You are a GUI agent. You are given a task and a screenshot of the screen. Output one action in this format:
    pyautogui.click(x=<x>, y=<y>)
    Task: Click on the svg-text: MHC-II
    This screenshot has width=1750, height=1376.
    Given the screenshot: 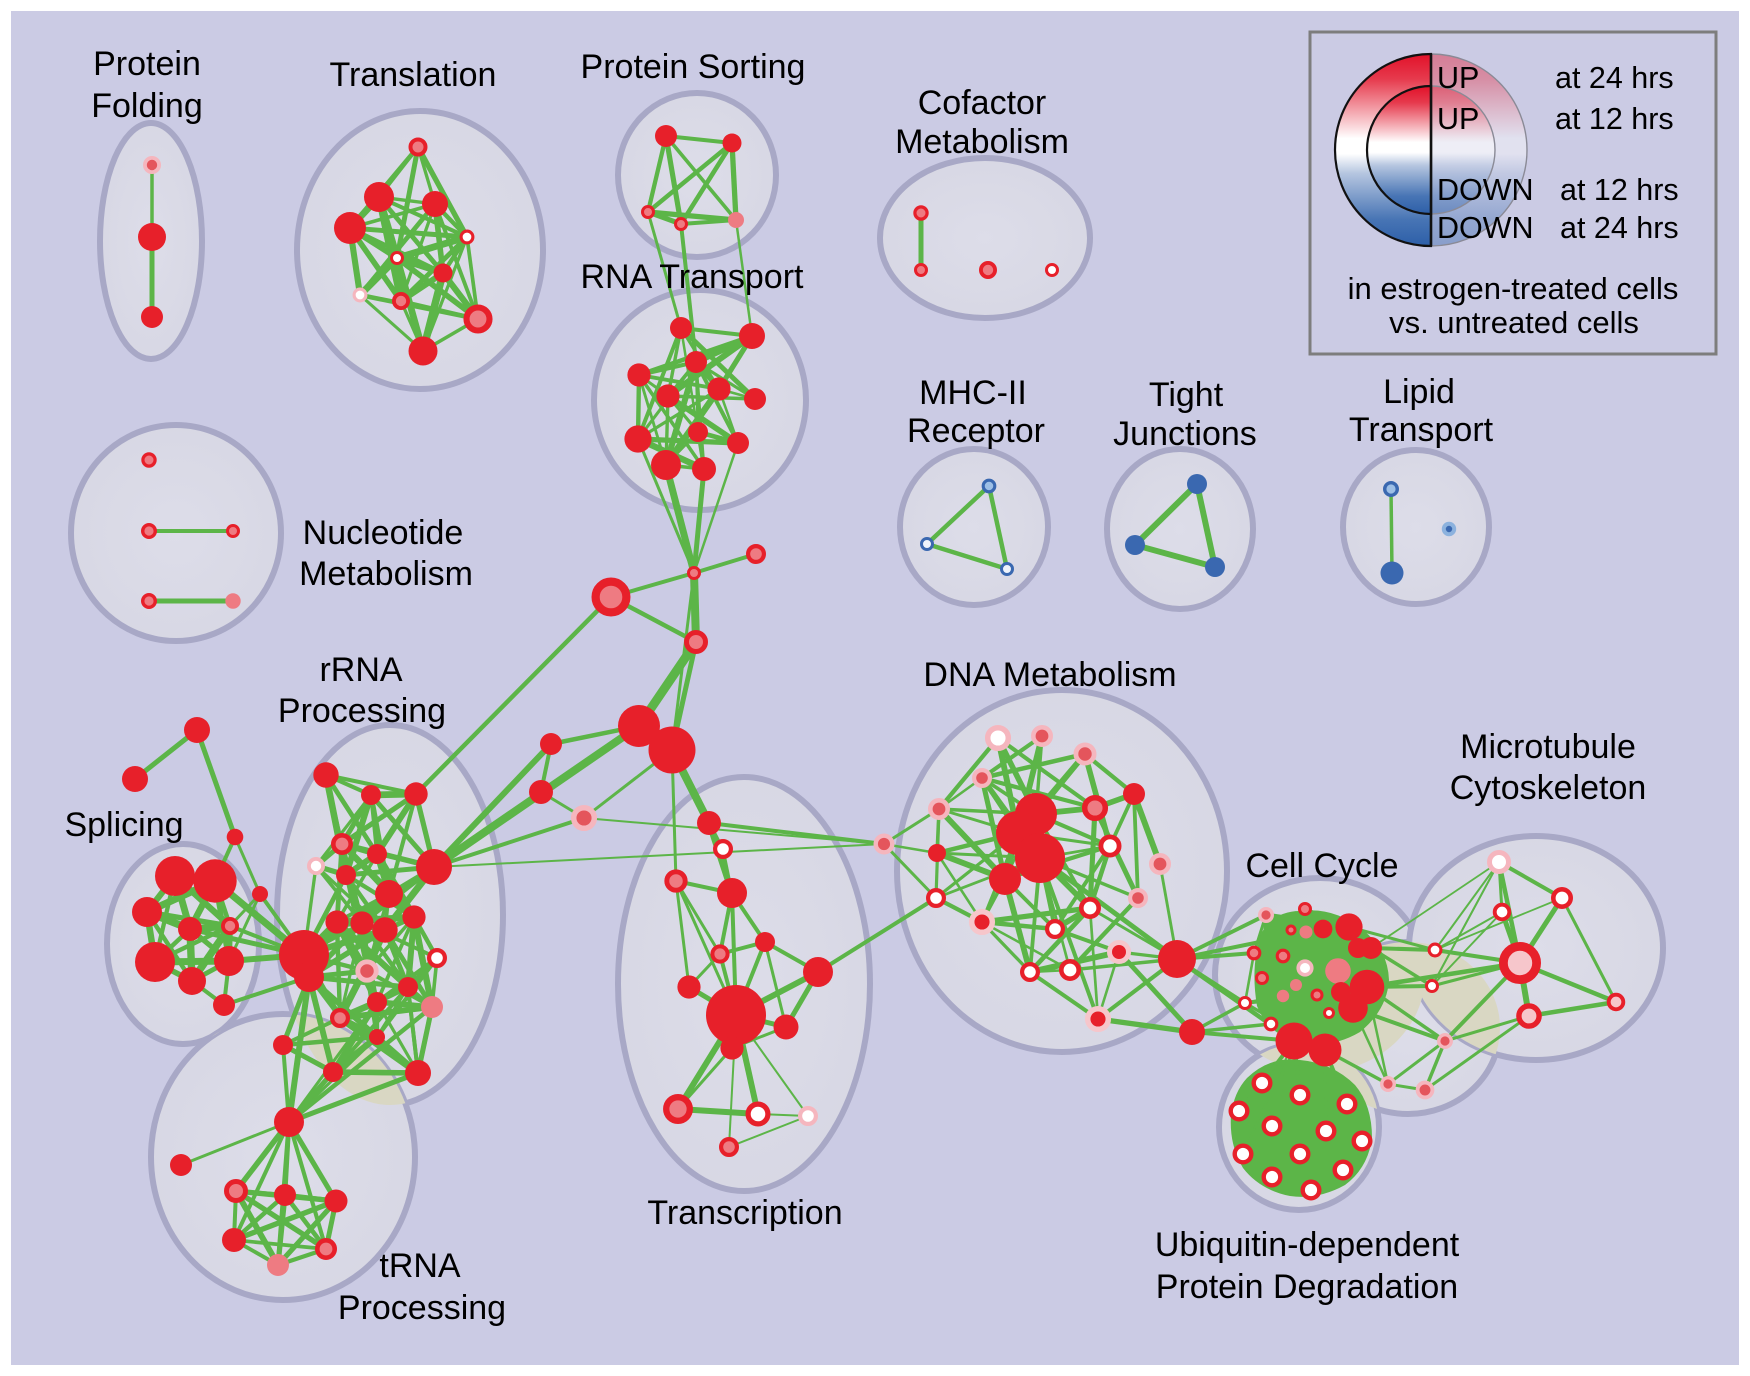 What is the action you would take?
    pyautogui.click(x=973, y=393)
    